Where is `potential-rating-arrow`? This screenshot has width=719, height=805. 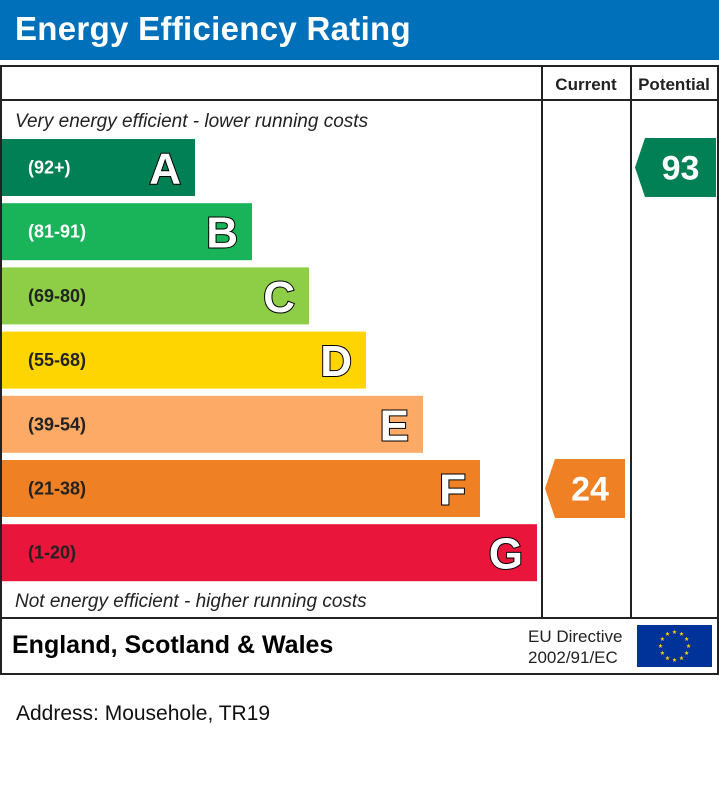 potential-rating-arrow is located at coordinates (675, 167).